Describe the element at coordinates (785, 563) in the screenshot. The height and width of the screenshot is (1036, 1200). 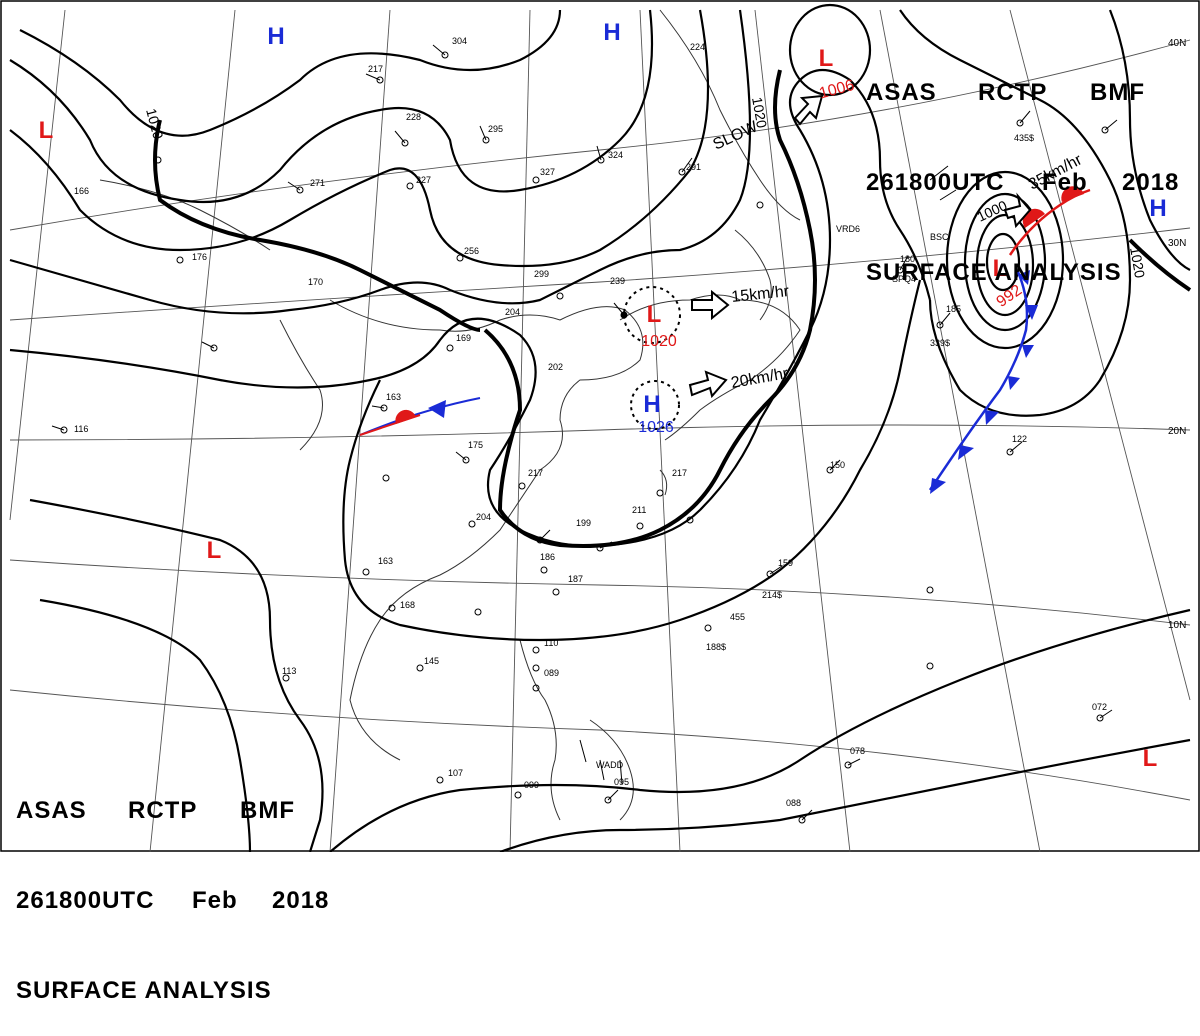
I see `svg-text: 159` at that location.